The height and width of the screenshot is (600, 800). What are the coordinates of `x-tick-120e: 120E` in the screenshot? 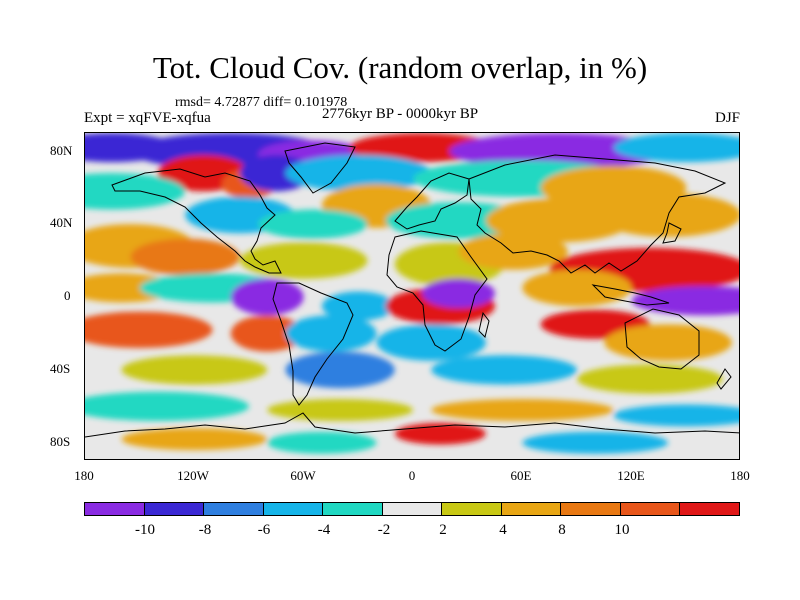 It's located at (631, 475).